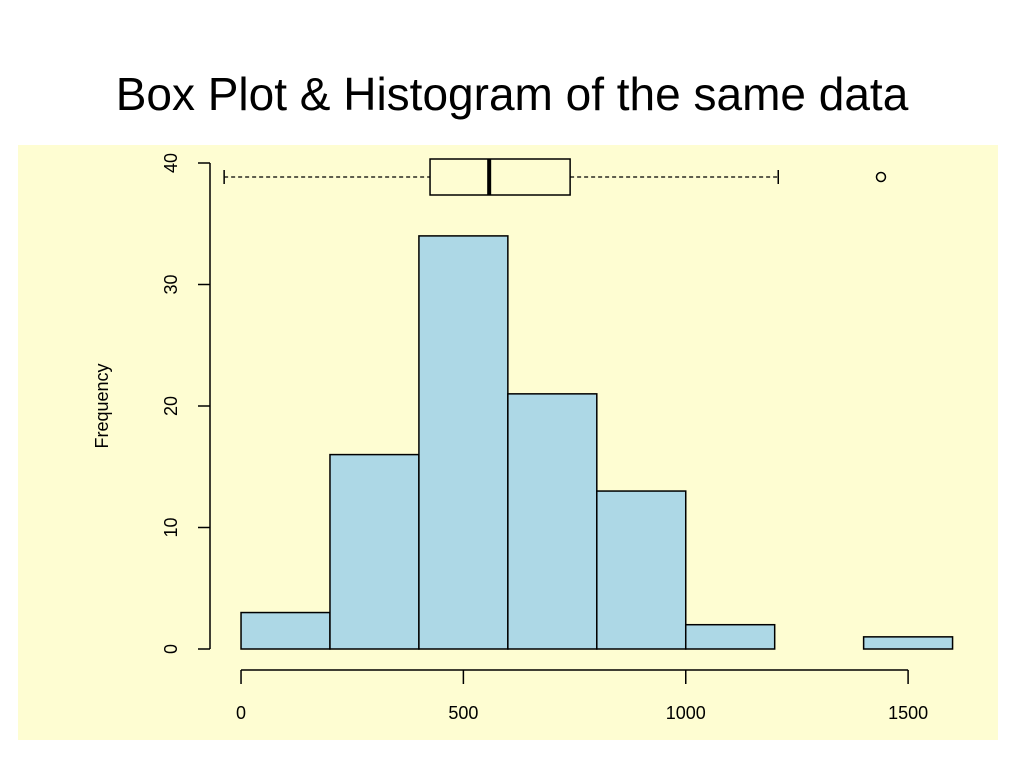 The height and width of the screenshot is (768, 1024). I want to click on x-tick-label: 500, so click(463, 713).